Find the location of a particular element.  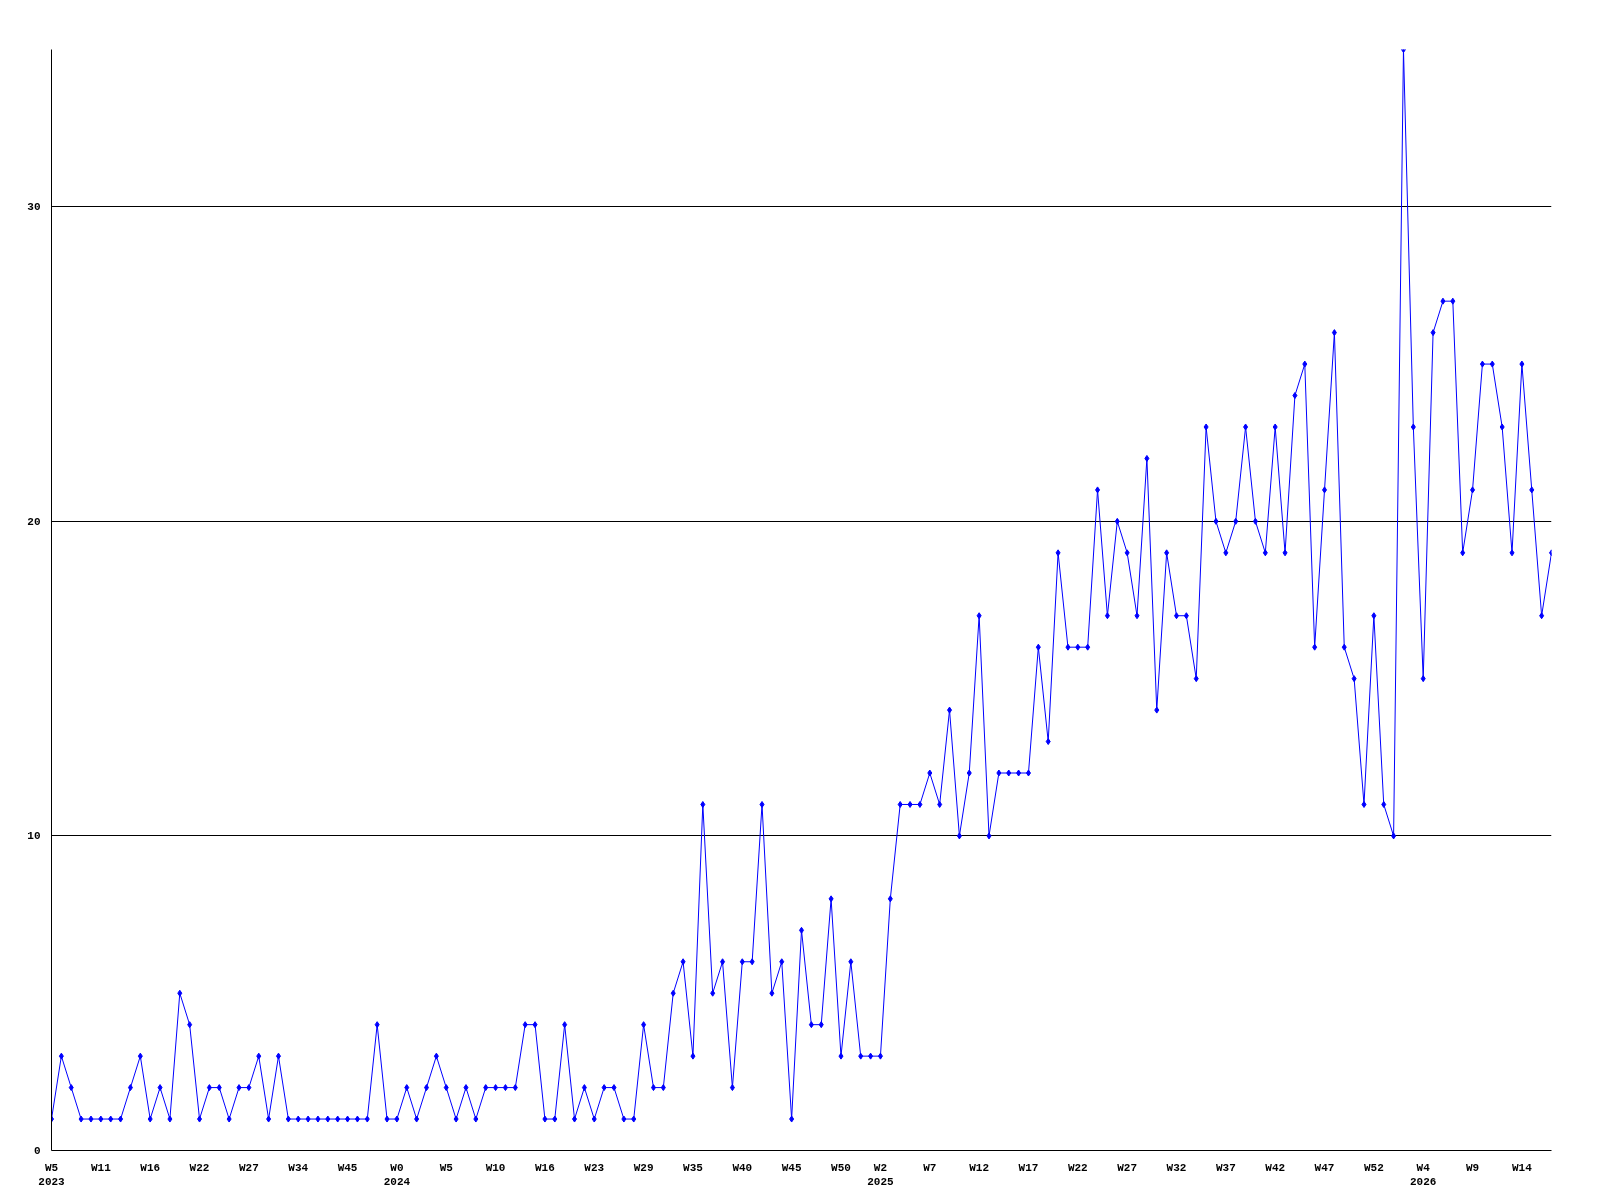

x-tick-label: W34 is located at coordinates (298, 1167).